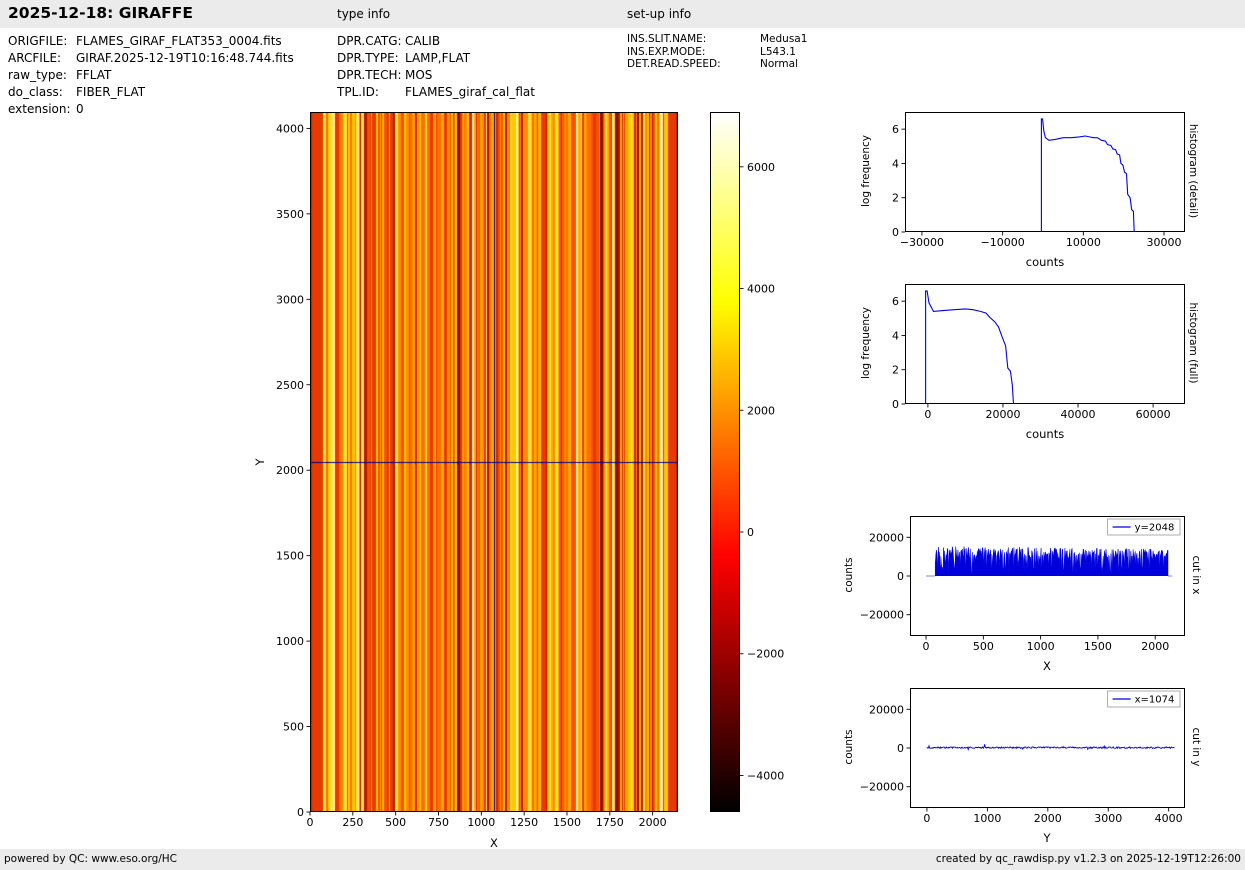 This screenshot has width=1245, height=870. I want to click on svg-text: y=2048, so click(1155, 528).